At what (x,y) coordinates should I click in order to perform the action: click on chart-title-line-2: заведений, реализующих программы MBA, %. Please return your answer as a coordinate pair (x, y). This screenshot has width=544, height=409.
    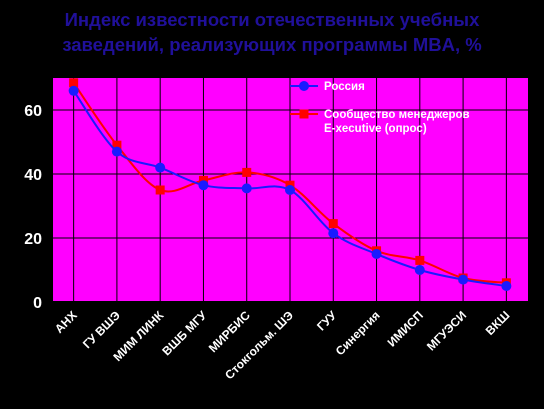
    Looking at the image, I should click on (271, 44).